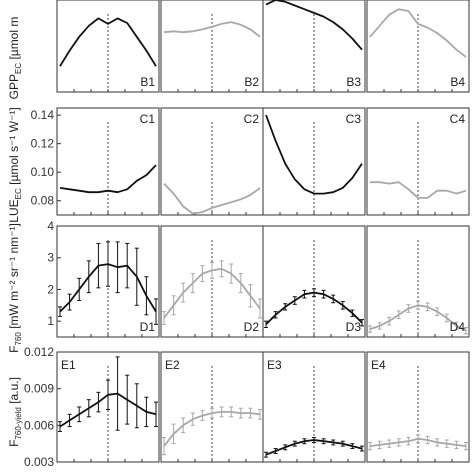 This screenshot has height=474, width=474. Describe the element at coordinates (39, 352) in the screenshot. I see `y-tick-label: 0.012` at that location.